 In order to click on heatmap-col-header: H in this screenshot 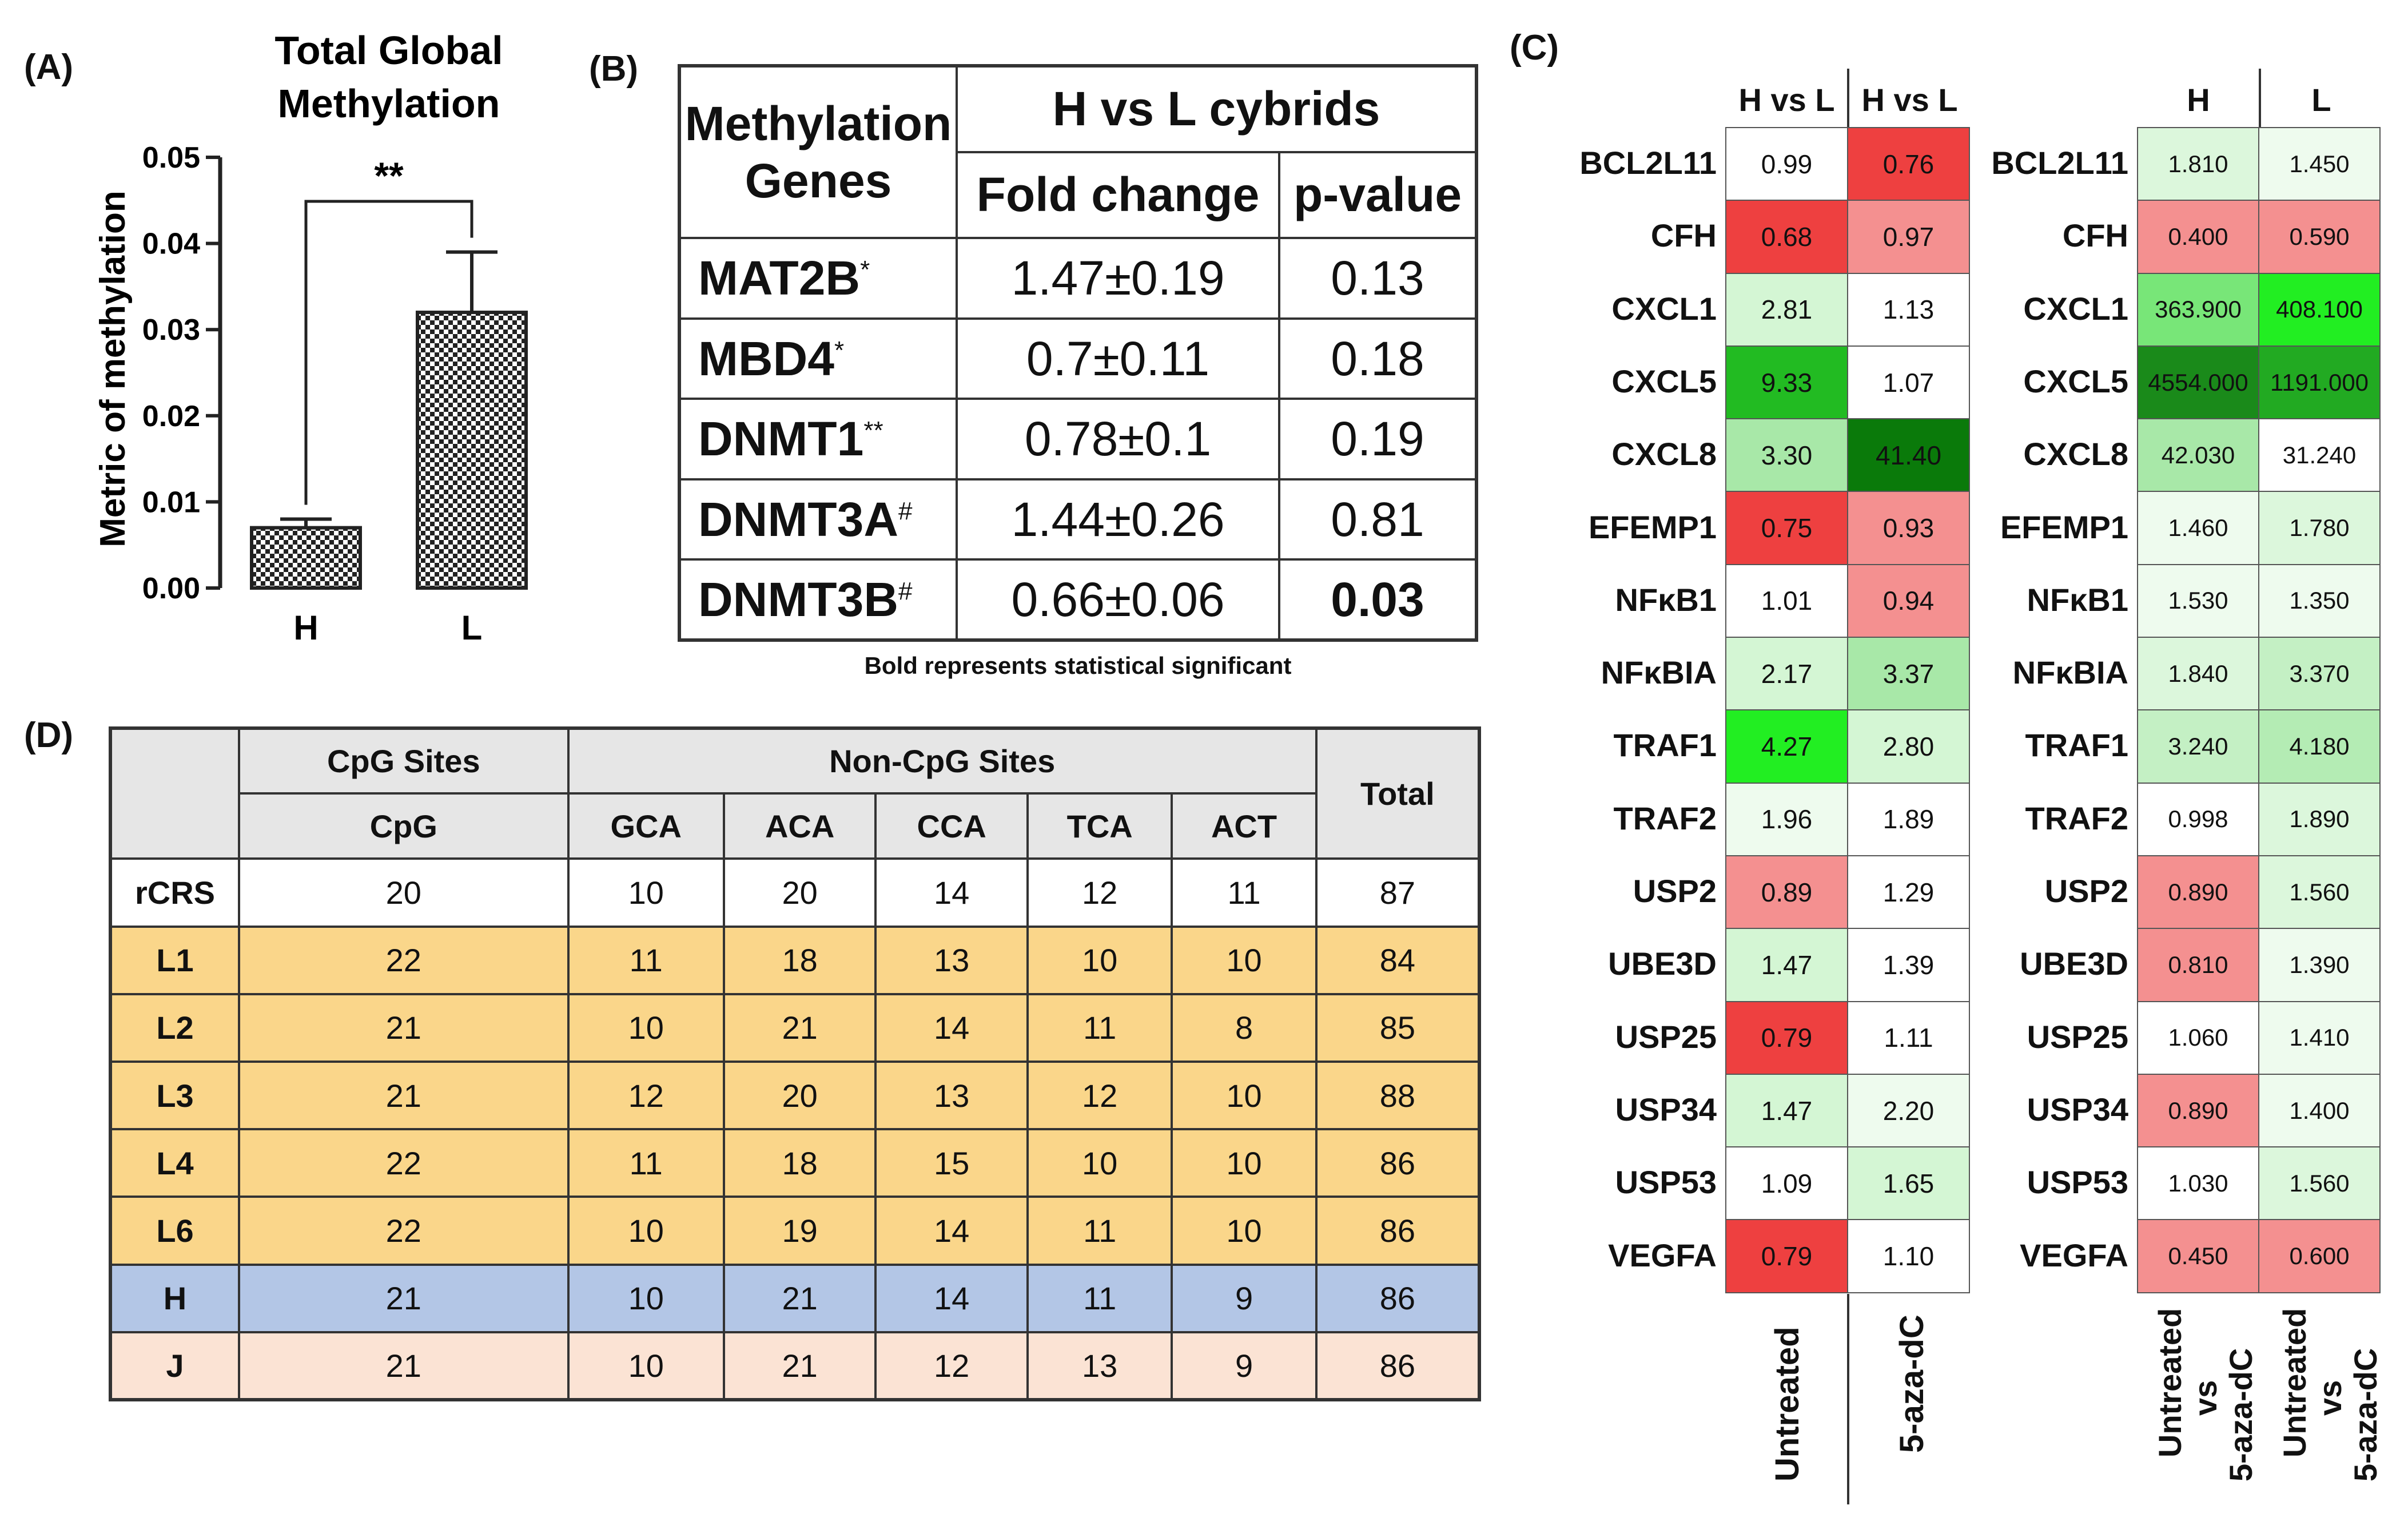, I will do `click(2198, 100)`.